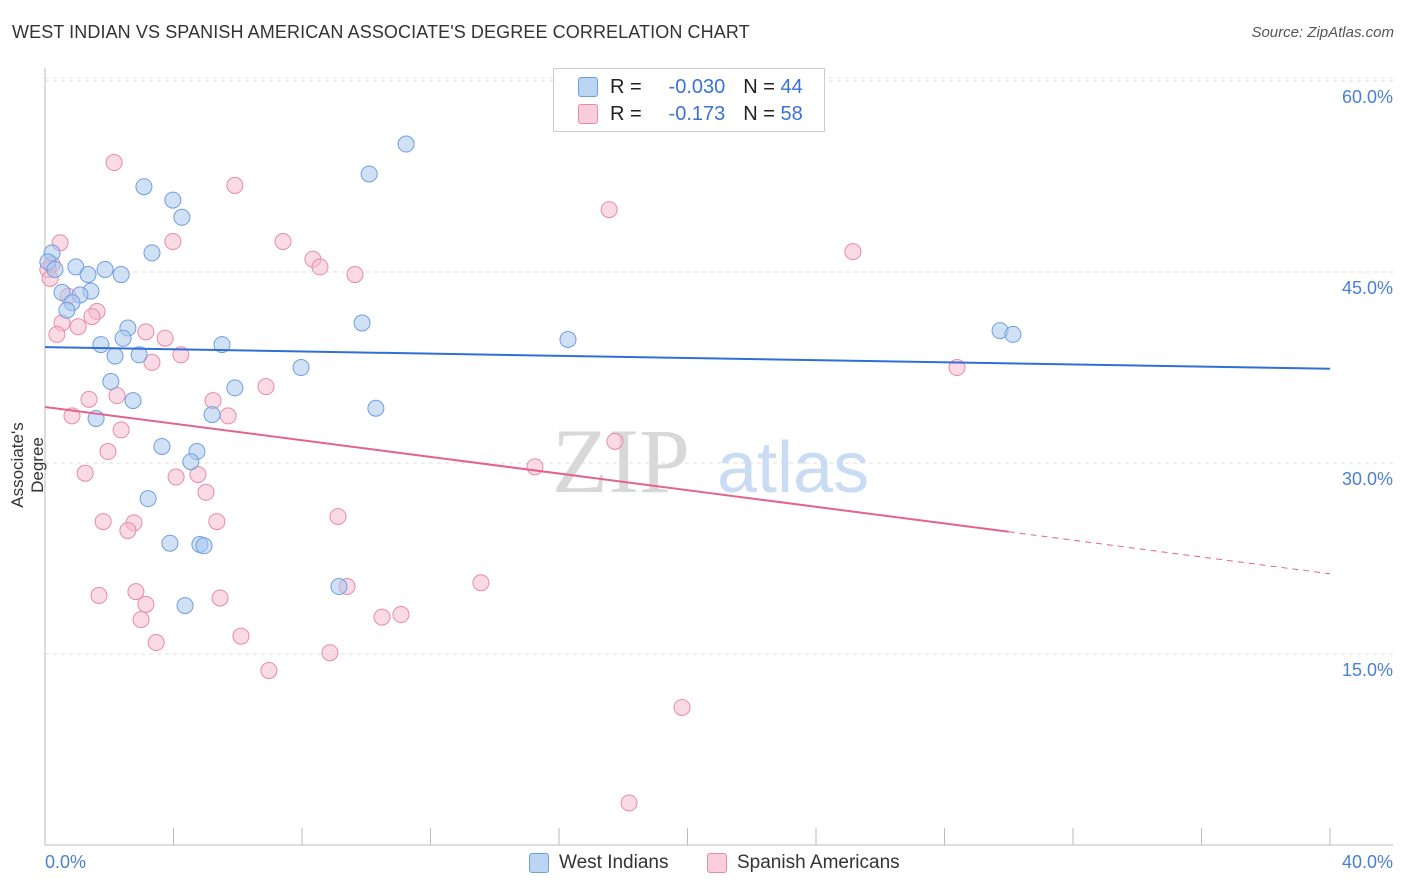 This screenshot has width=1406, height=892. Describe the element at coordinates (614, 862) in the screenshot. I see `legend-label: West Indians` at that location.